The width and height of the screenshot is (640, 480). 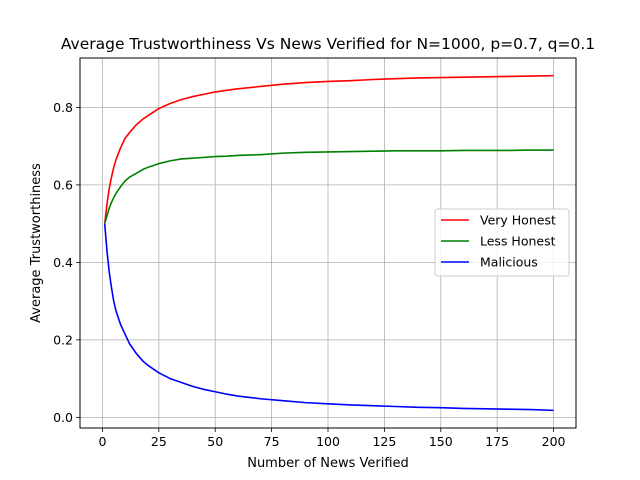 I want to click on y-tick-label: 0.4, so click(x=63, y=262).